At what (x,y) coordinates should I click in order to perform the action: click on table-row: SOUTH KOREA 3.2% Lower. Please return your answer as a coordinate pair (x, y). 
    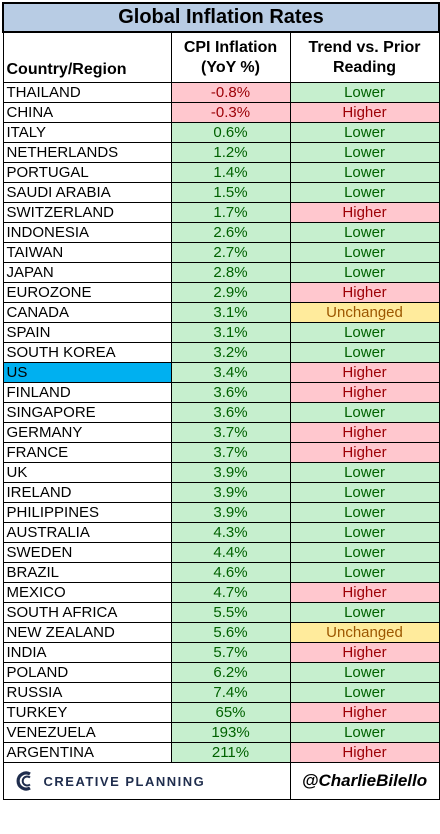
    Looking at the image, I should click on (221, 352).